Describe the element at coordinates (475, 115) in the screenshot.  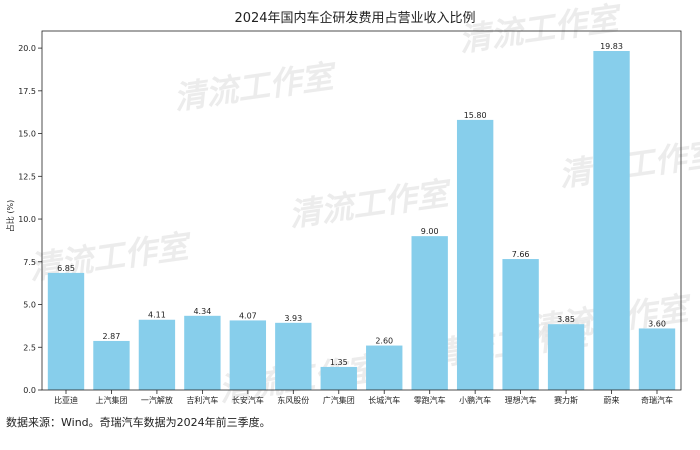
I see `bar-value-label: 15.80` at that location.